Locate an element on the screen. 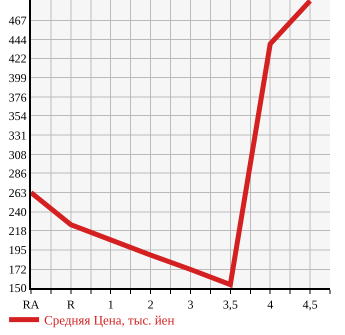 The width and height of the screenshot is (345, 335). y-tick-label: 172 is located at coordinates (17, 269).